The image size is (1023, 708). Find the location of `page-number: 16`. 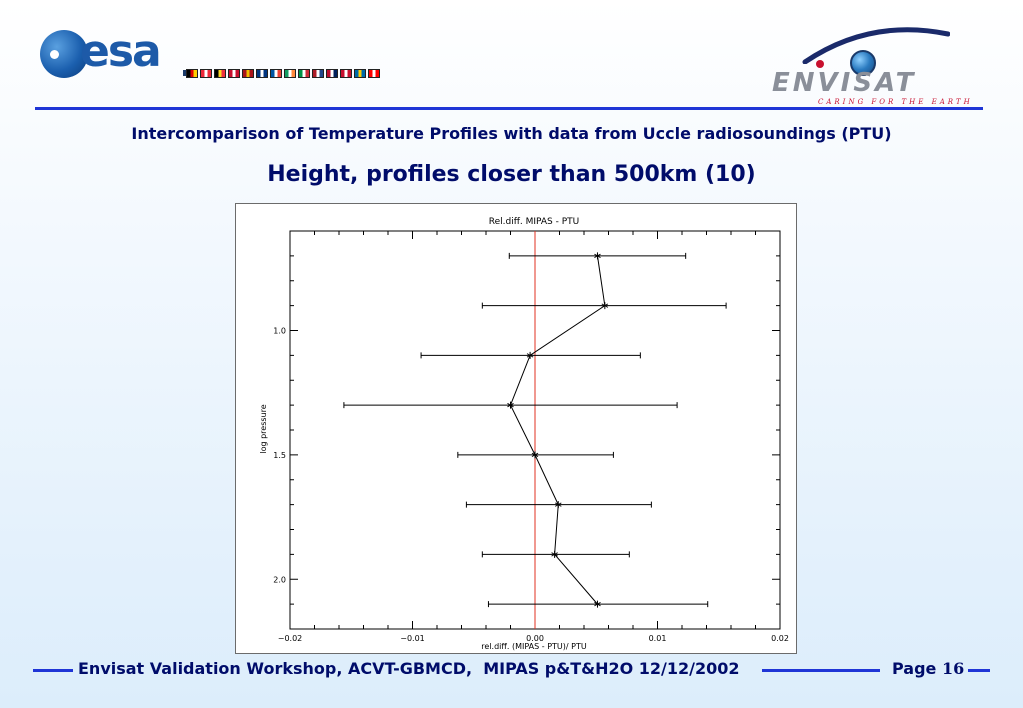

page-number: 16 is located at coordinates (953, 668).